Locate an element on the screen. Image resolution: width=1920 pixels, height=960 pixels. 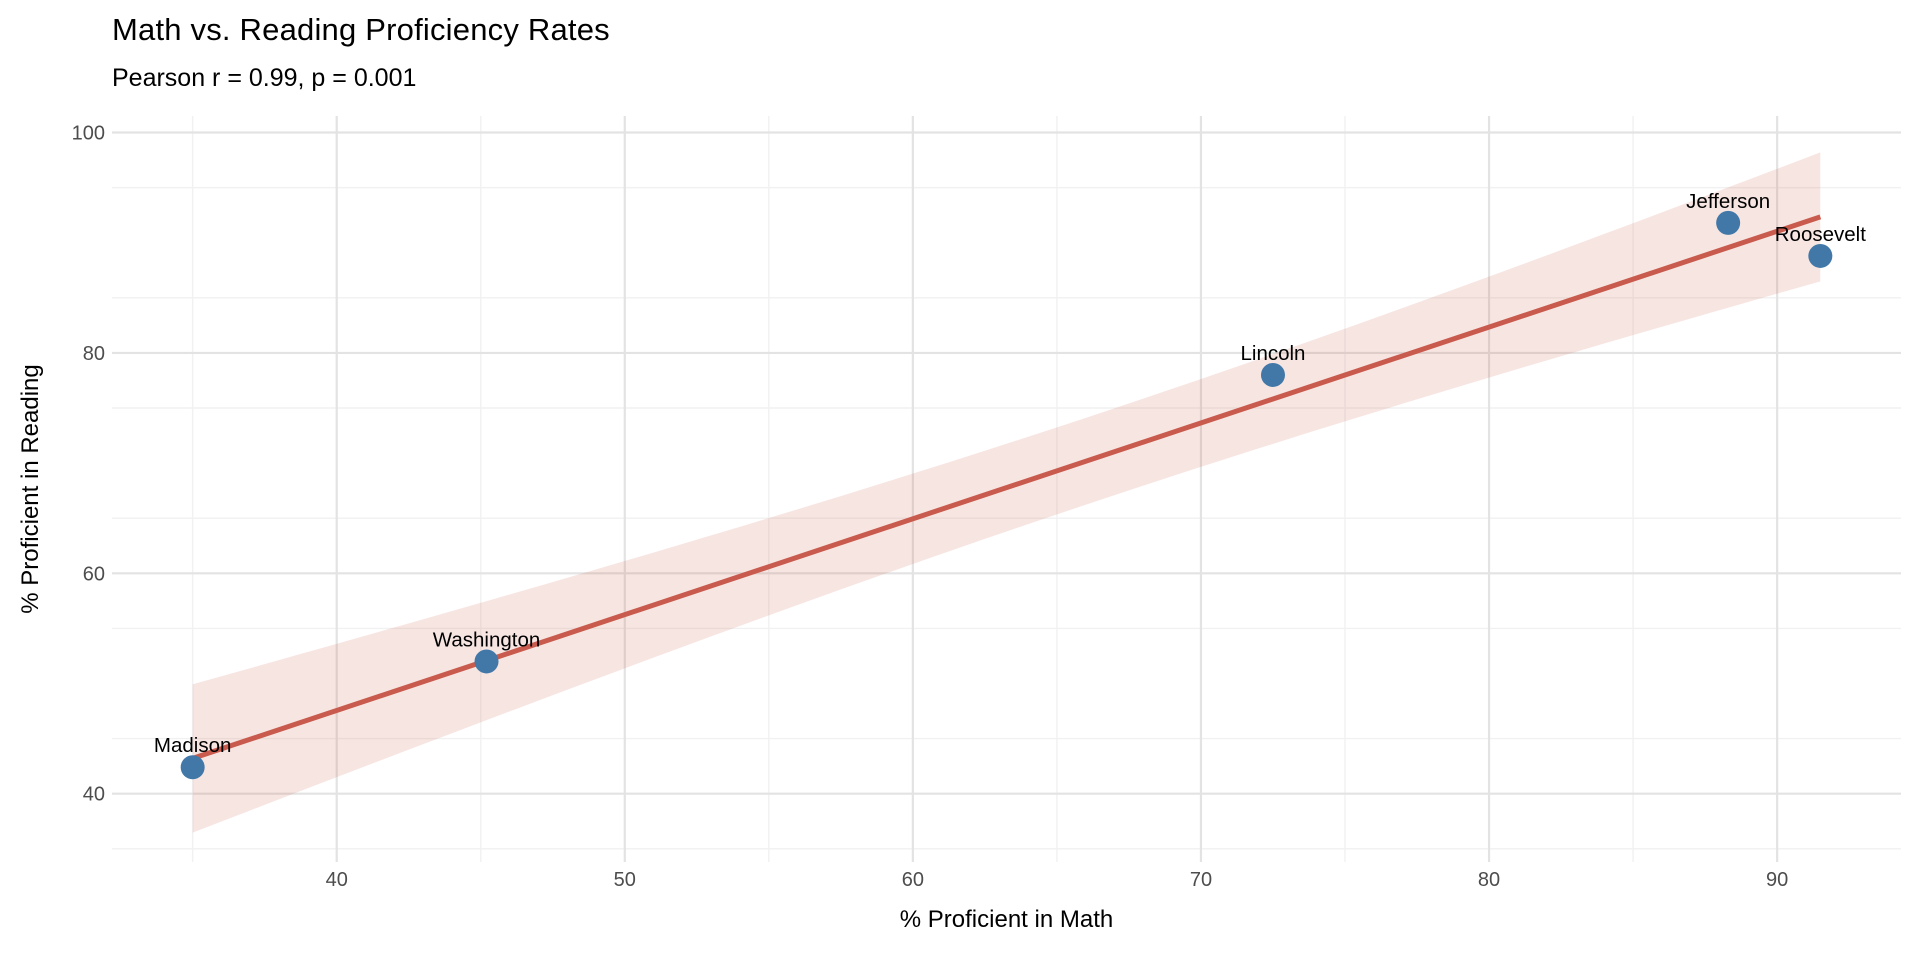
x-tick-label: 70 is located at coordinates (1201, 880).